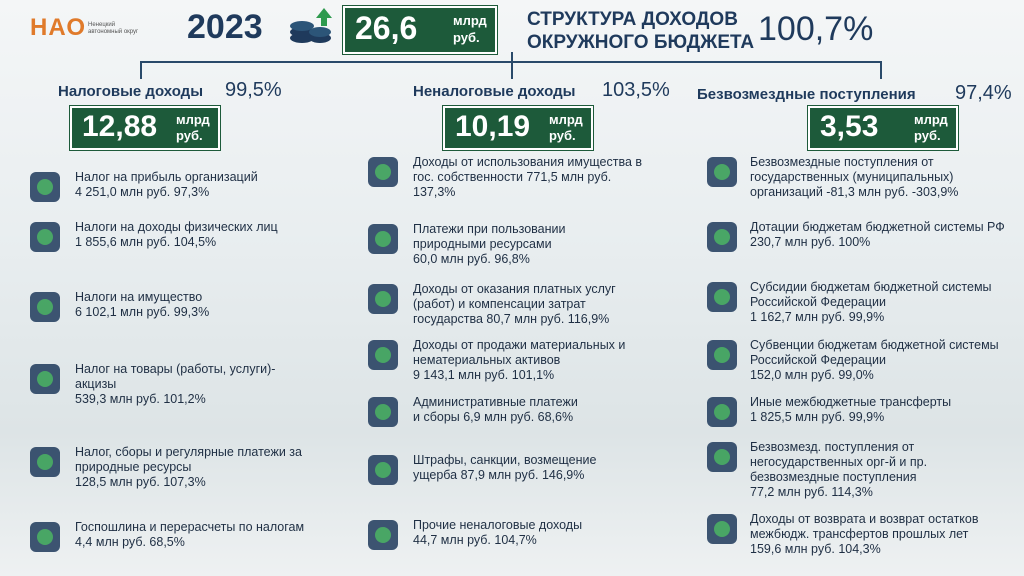  I want to click on title-line: СТРУКТУРА ДОХОДОВ, so click(632, 19).